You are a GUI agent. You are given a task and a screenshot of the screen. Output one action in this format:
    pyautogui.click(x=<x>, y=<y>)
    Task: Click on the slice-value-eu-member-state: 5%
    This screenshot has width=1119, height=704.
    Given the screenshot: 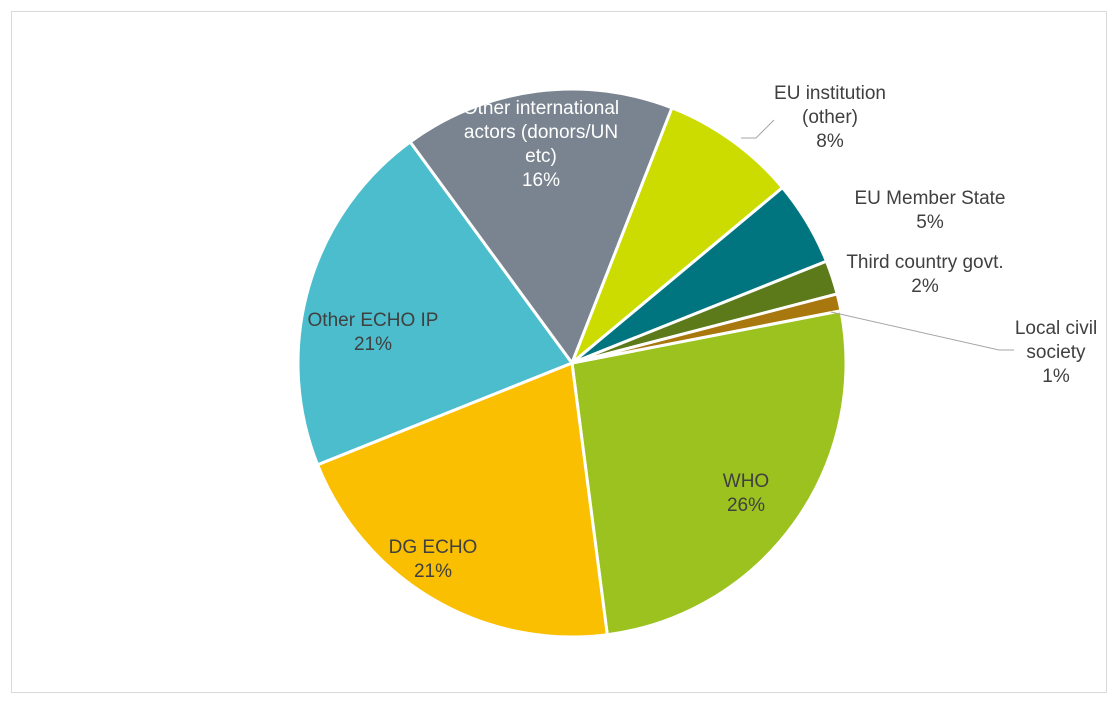 What is the action you would take?
    pyautogui.click(x=930, y=222)
    